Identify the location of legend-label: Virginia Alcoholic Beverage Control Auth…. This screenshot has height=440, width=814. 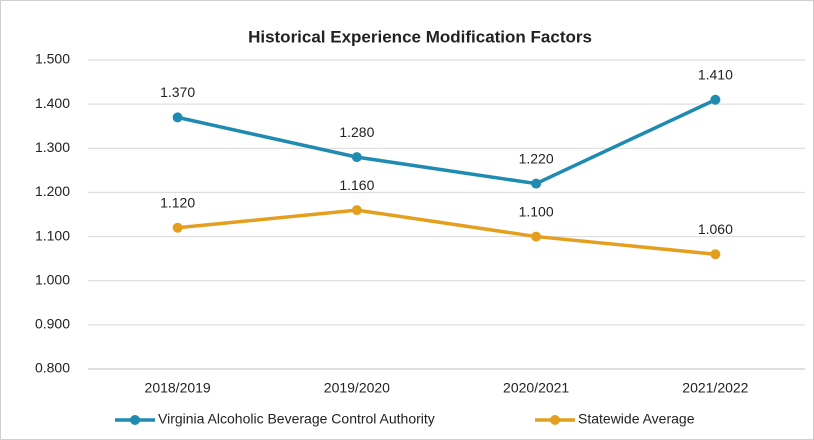
(296, 419).